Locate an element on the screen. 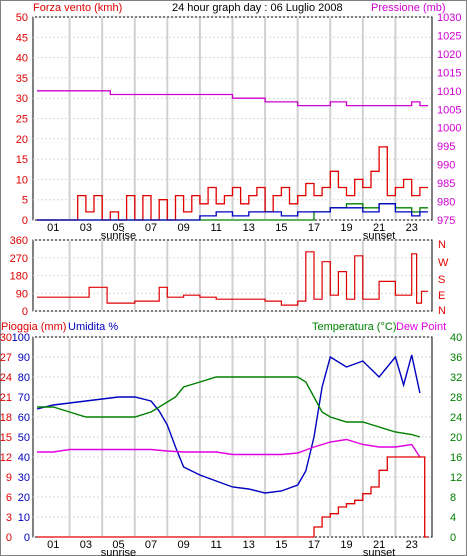  direction-label-e: E is located at coordinates (441, 296).